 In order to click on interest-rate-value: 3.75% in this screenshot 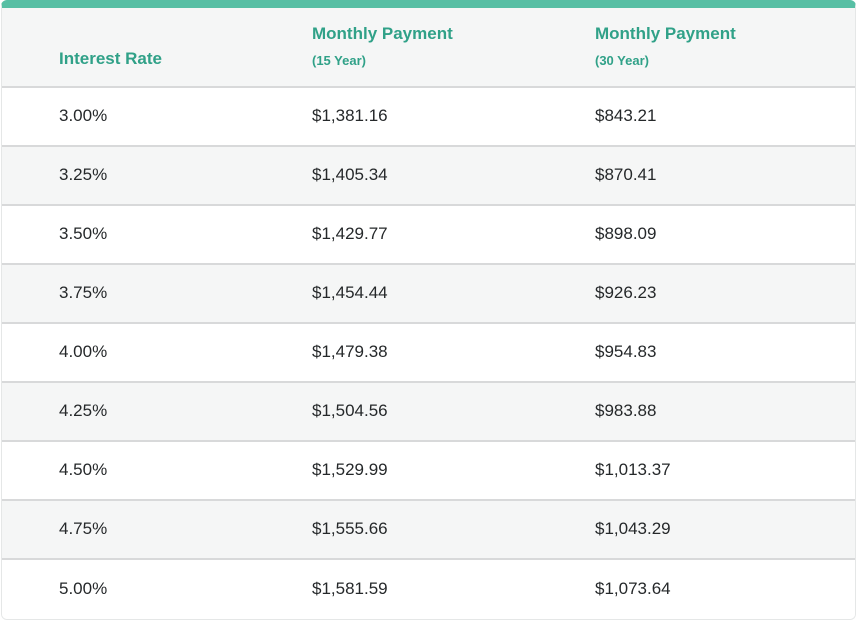, I will do `click(83, 293)`.